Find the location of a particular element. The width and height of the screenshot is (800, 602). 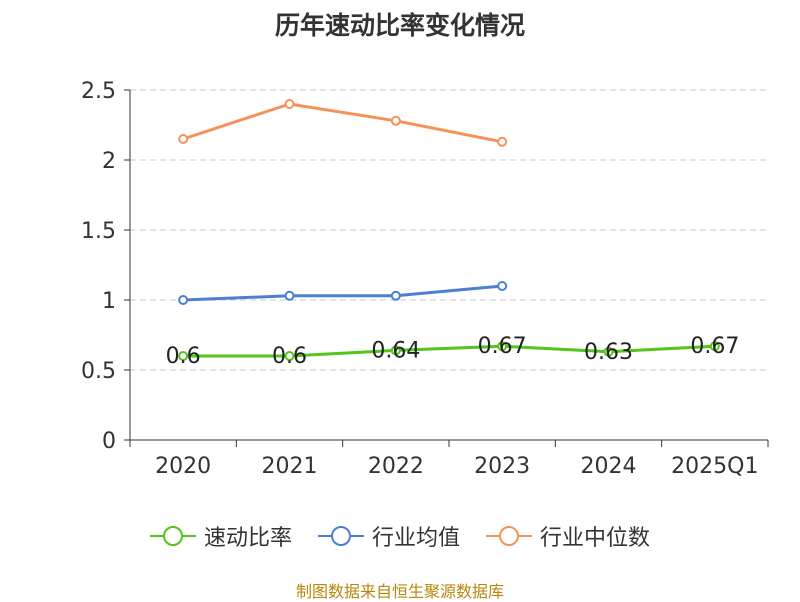

data-label-layer: 0.6 0.6 0.64 0.67 0.63 0.67 is located at coordinates (453, 351).